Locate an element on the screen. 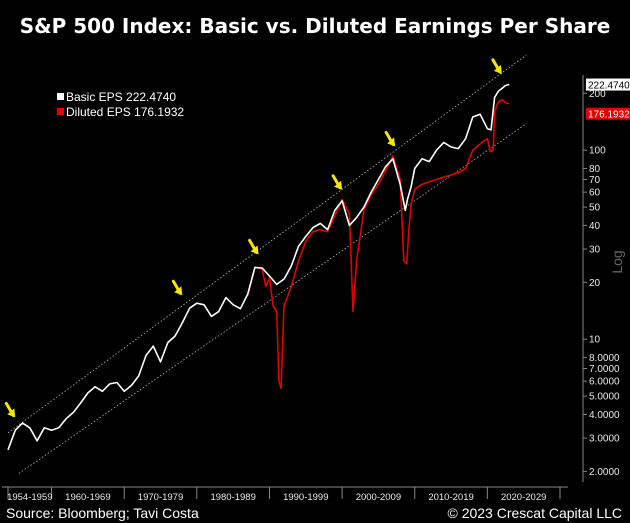 The image size is (630, 523). y-tick-label: 80 is located at coordinates (595, 169).